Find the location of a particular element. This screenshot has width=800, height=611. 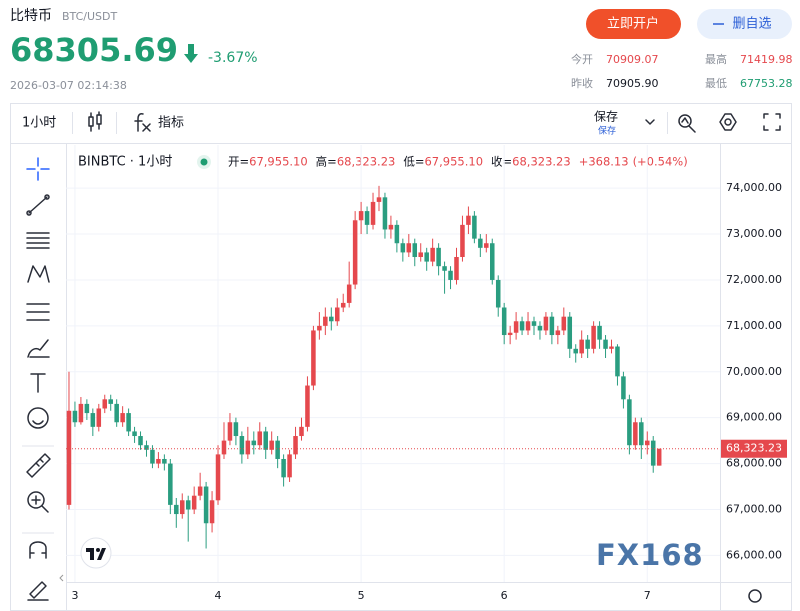

down-arrow is located at coordinates (191, 53).